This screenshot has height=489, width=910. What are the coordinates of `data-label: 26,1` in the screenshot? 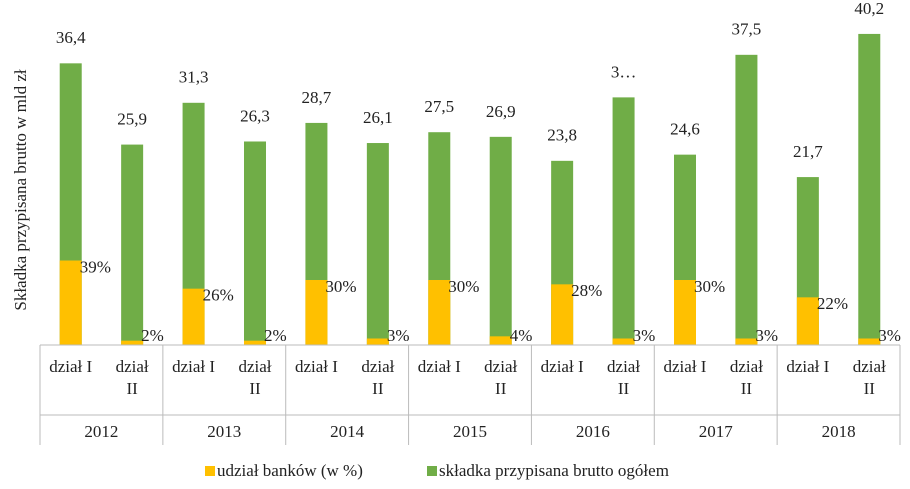 It's located at (378, 117).